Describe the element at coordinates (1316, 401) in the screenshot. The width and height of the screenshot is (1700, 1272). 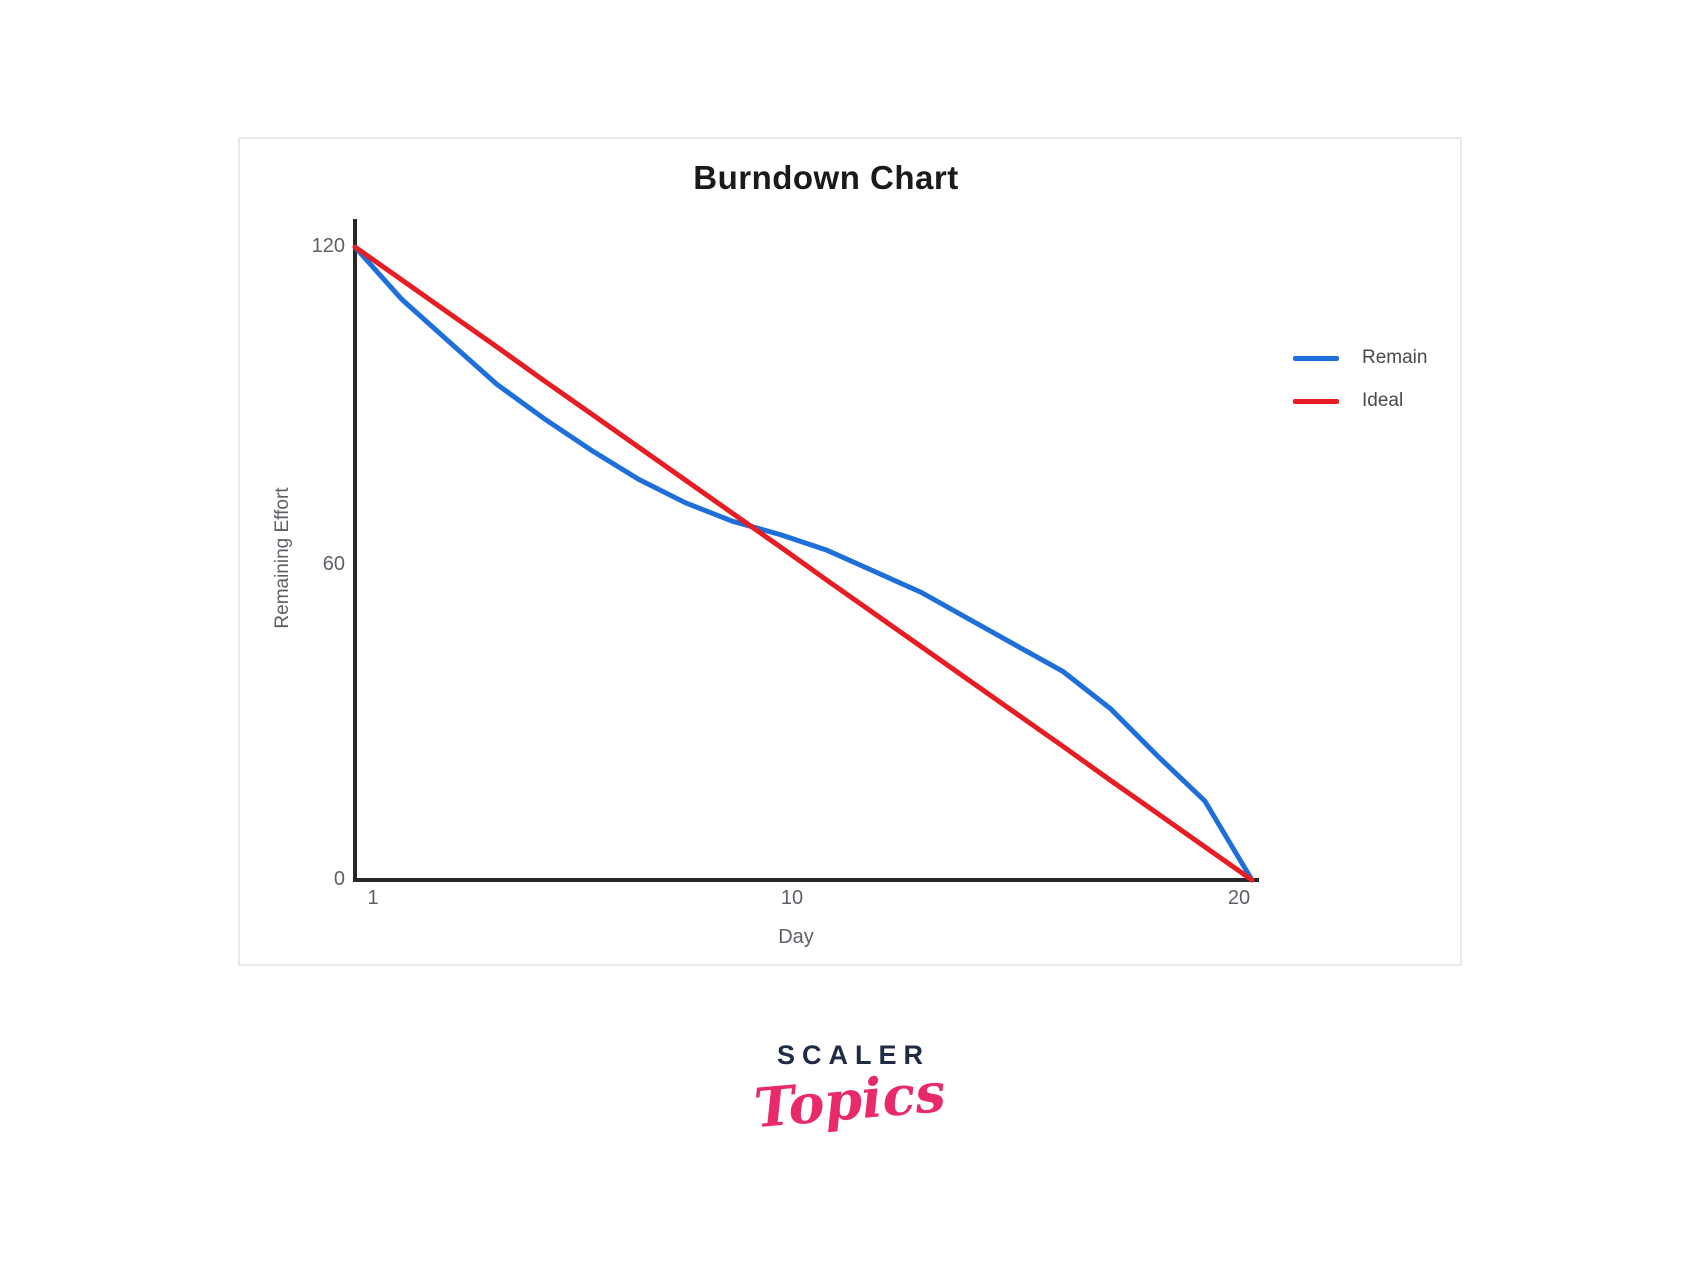
I see `ideal-line-swatch-icon` at that location.